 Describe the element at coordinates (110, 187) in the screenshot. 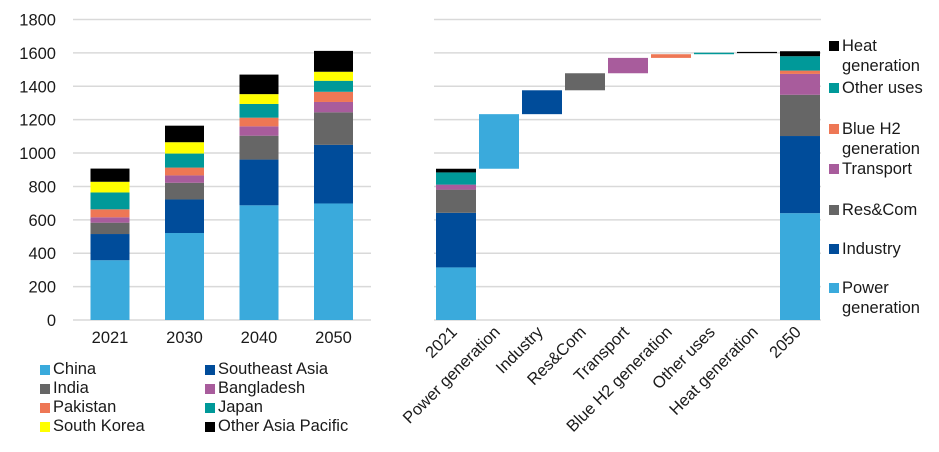

I see `bar-2021-south-korea` at that location.